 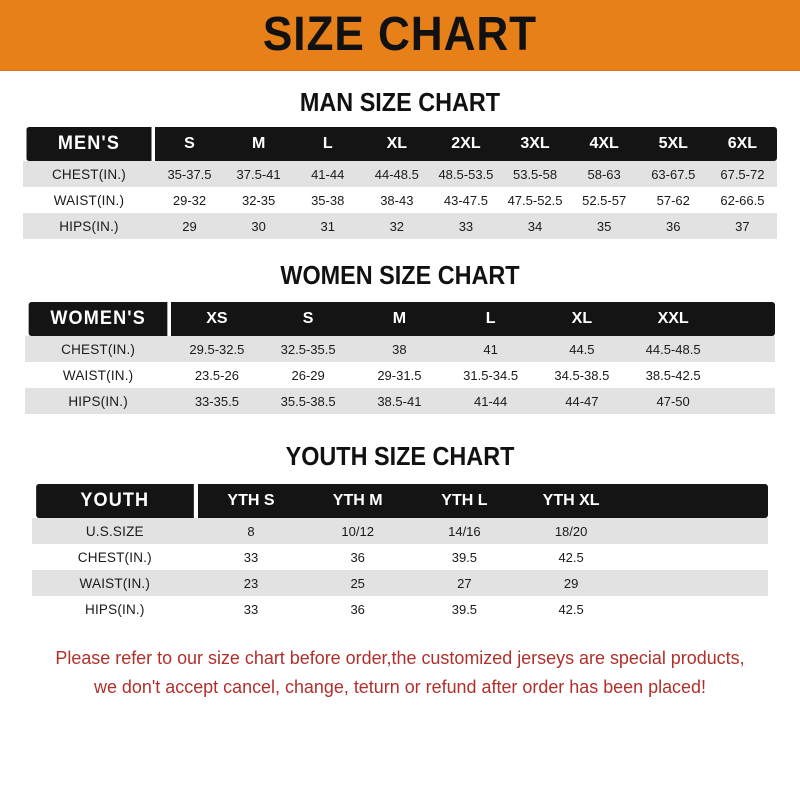 What do you see at coordinates (98, 319) in the screenshot?
I see `women-corner-label: WOMEN'S` at bounding box center [98, 319].